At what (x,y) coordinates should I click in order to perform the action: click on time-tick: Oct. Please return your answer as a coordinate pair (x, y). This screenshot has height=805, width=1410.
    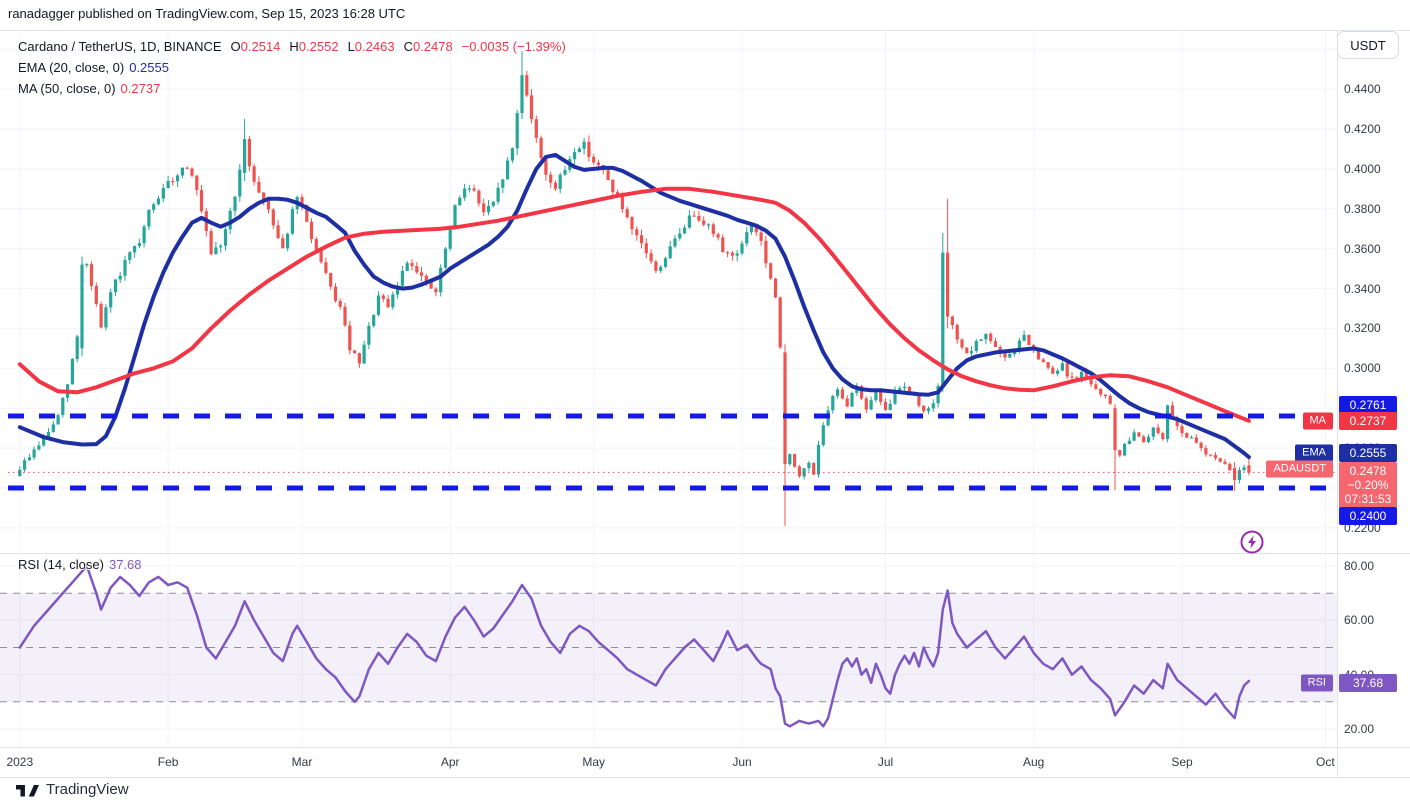
    Looking at the image, I should click on (1325, 762).